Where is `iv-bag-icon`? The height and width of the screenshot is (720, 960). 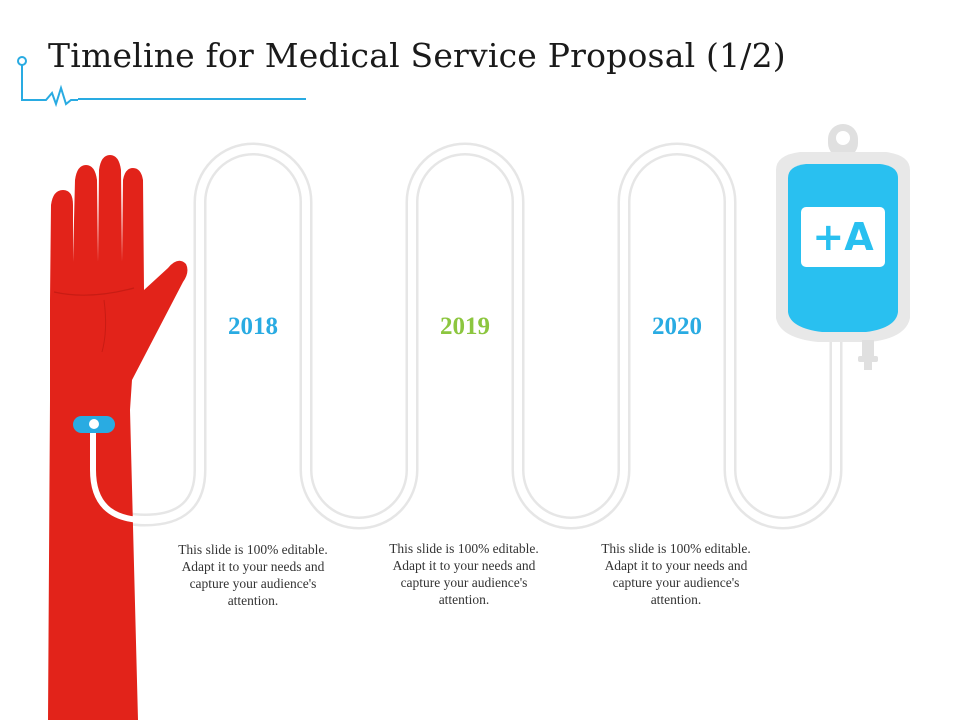 iv-bag-icon is located at coordinates (843, 247).